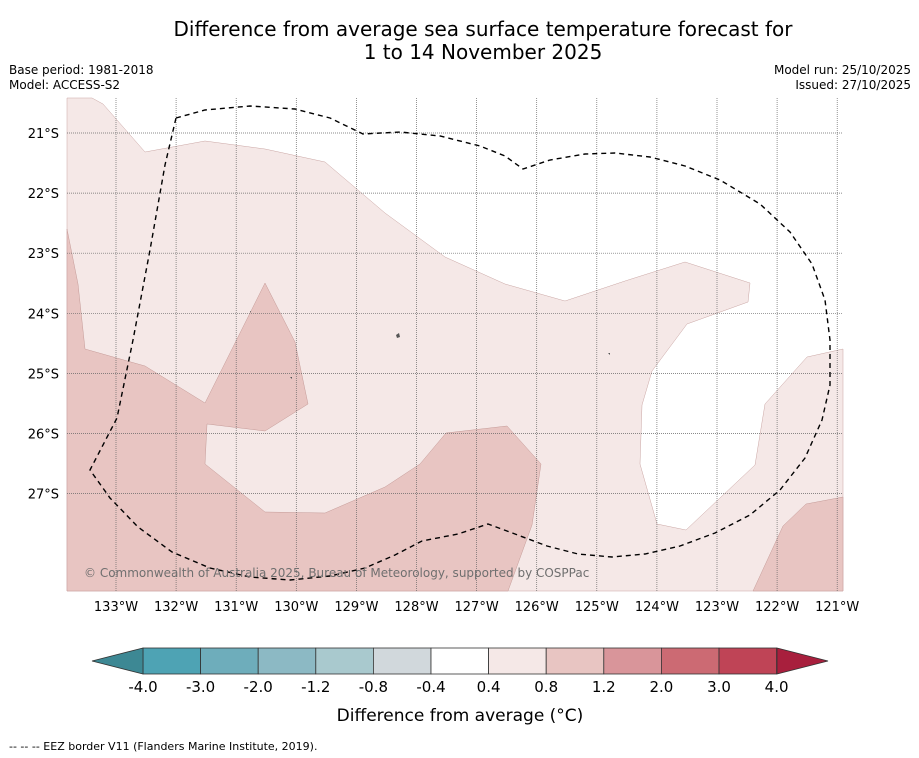  Describe the element at coordinates (43, 194) in the screenshot. I see `lat-label: 22°S` at that location.